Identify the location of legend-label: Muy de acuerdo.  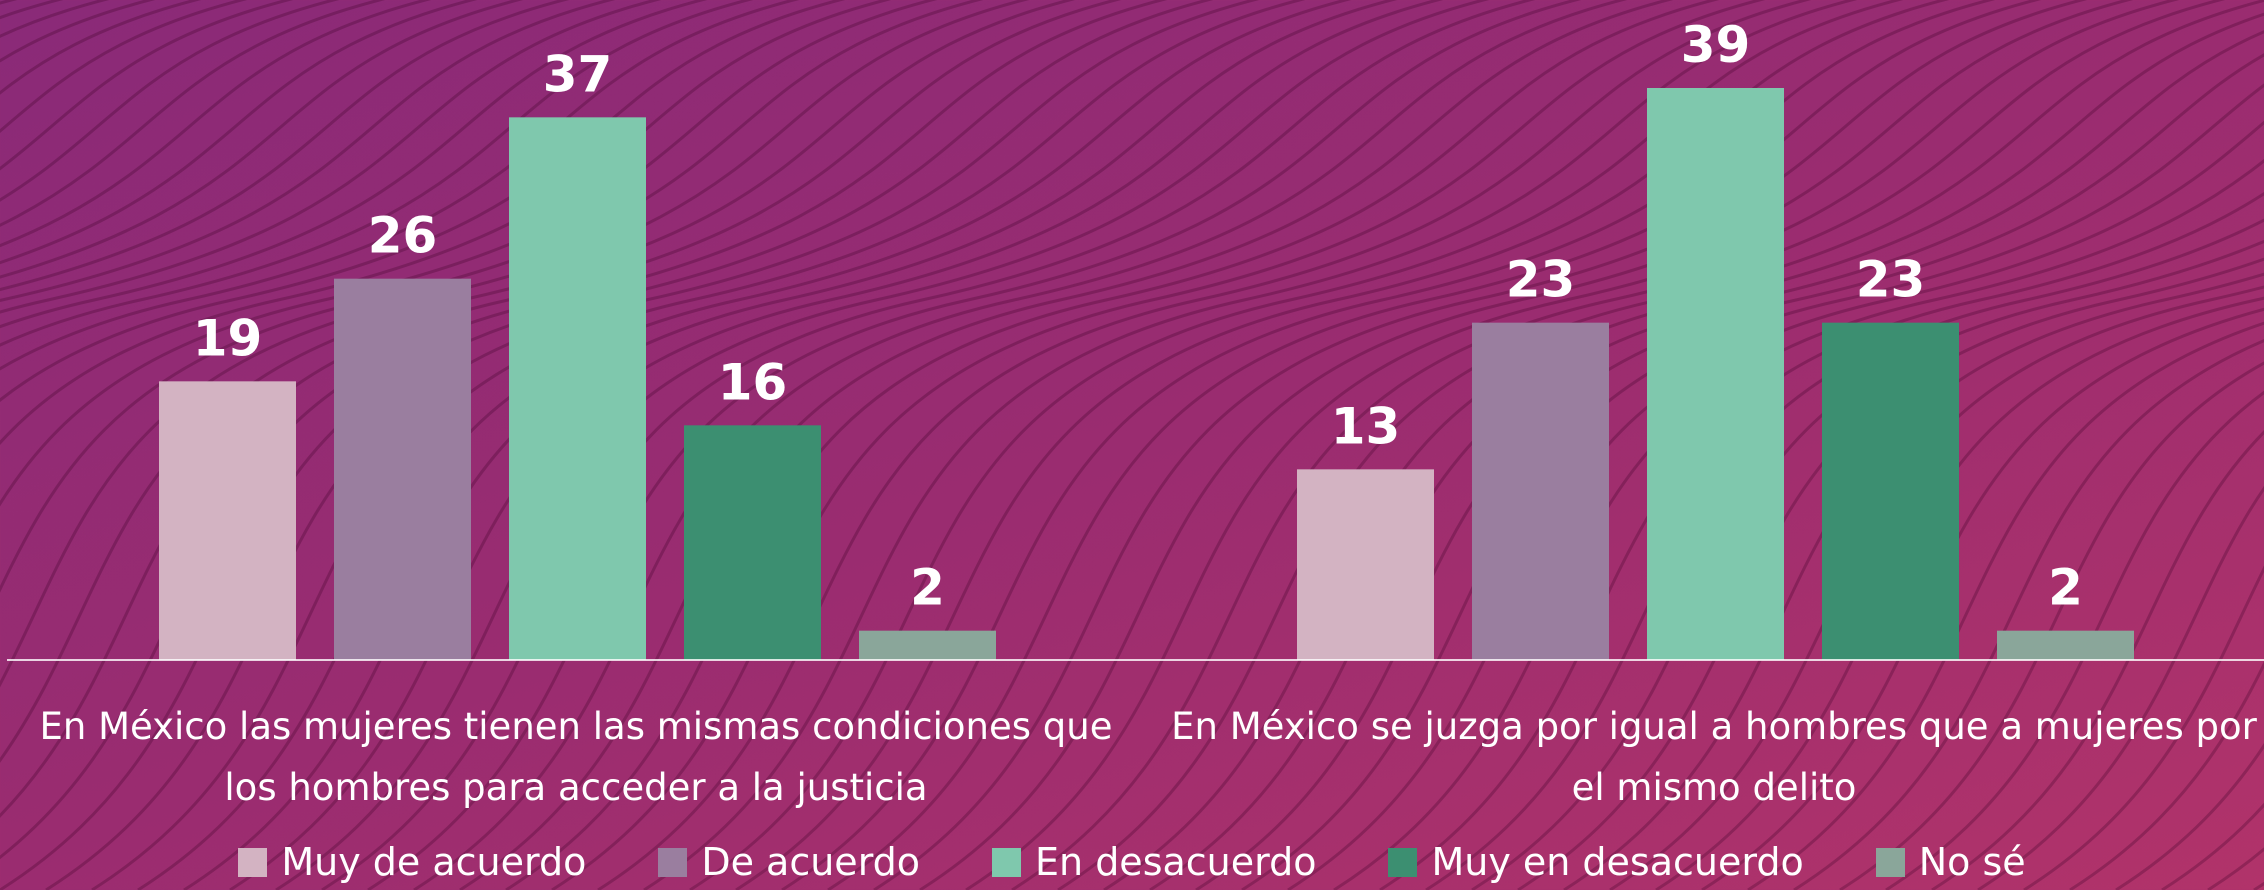
(434, 862).